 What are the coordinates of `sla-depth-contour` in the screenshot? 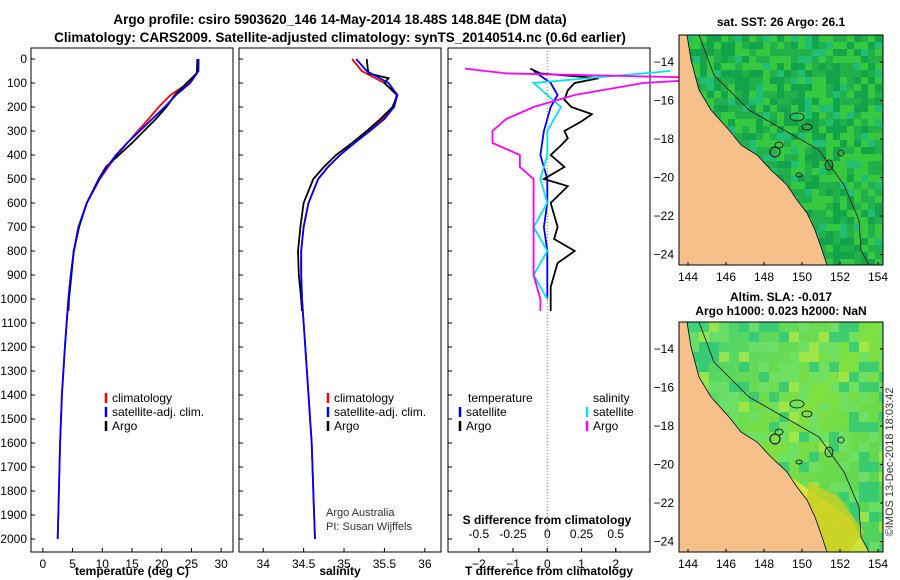 It's located at (784, 437).